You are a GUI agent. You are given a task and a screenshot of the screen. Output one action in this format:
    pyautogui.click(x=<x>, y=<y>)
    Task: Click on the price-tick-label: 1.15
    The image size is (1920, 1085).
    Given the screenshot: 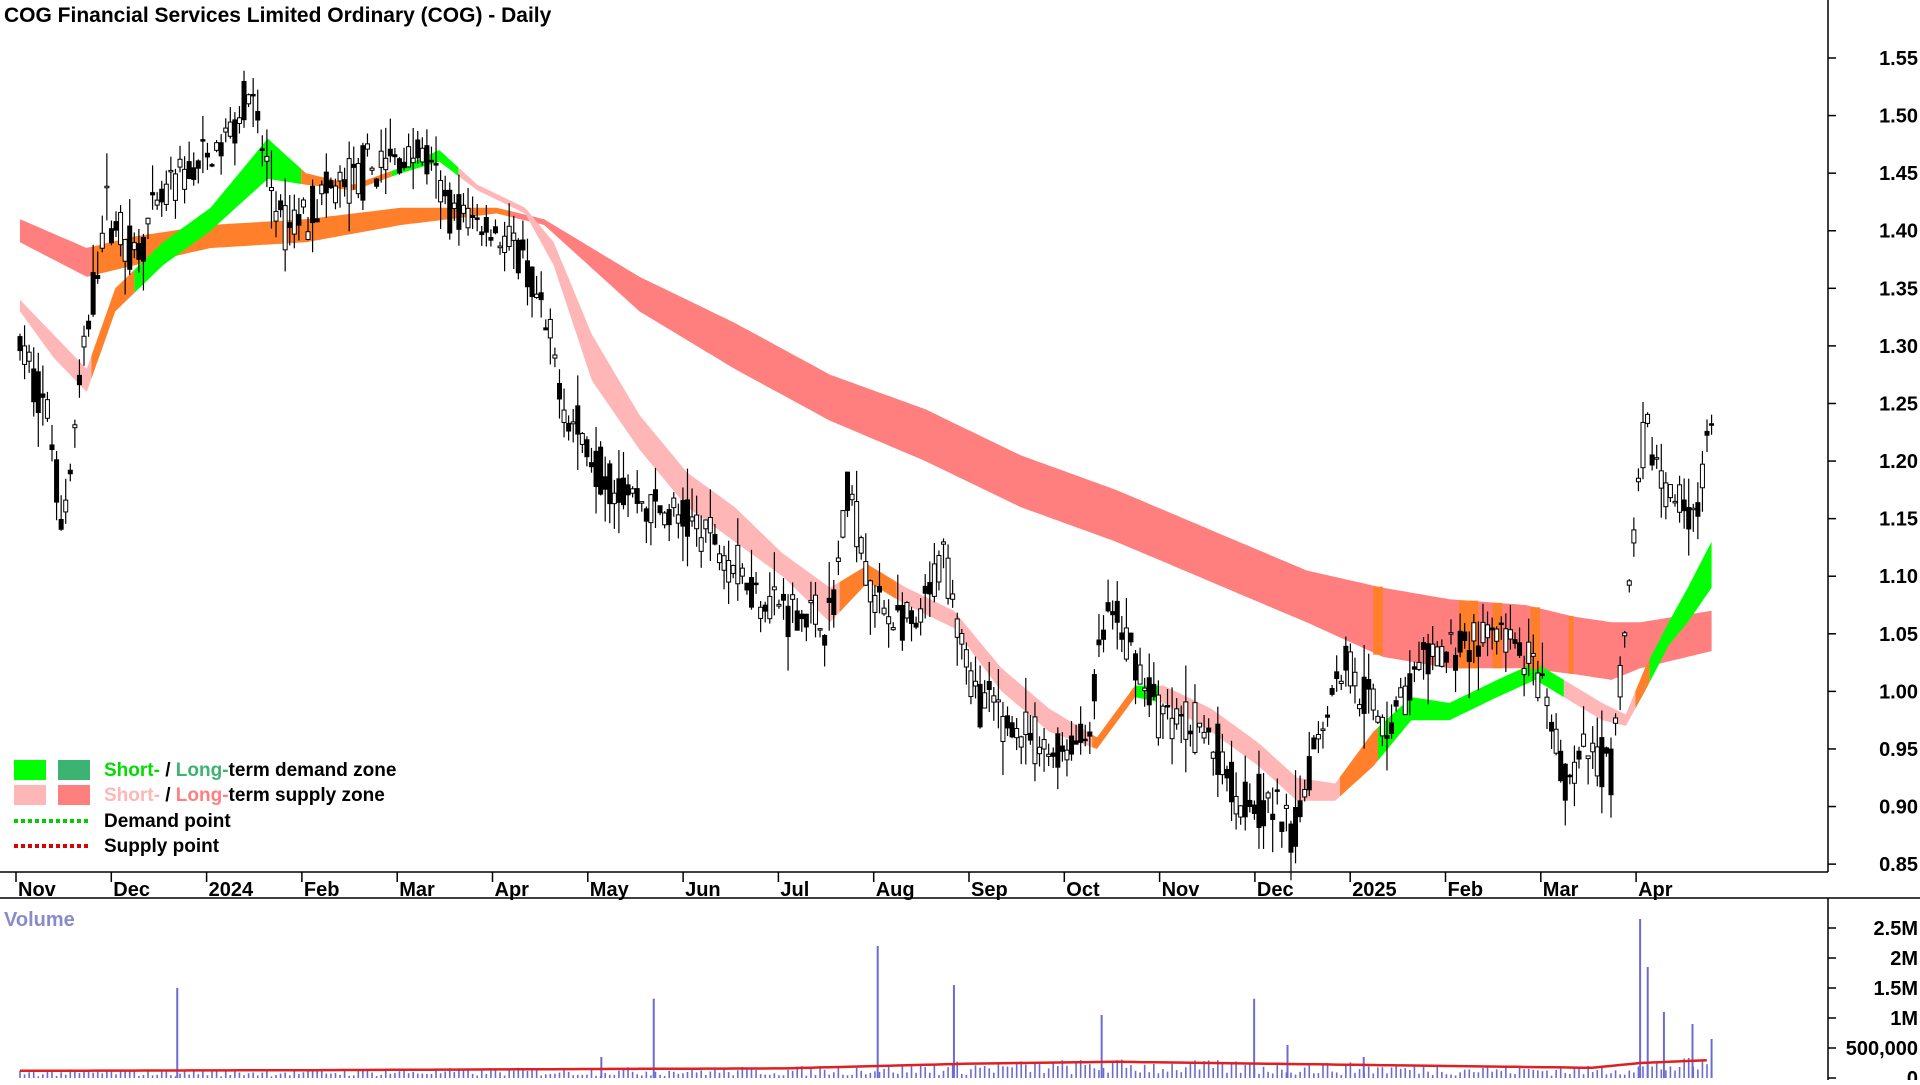 What is the action you would take?
    pyautogui.click(x=1898, y=520)
    